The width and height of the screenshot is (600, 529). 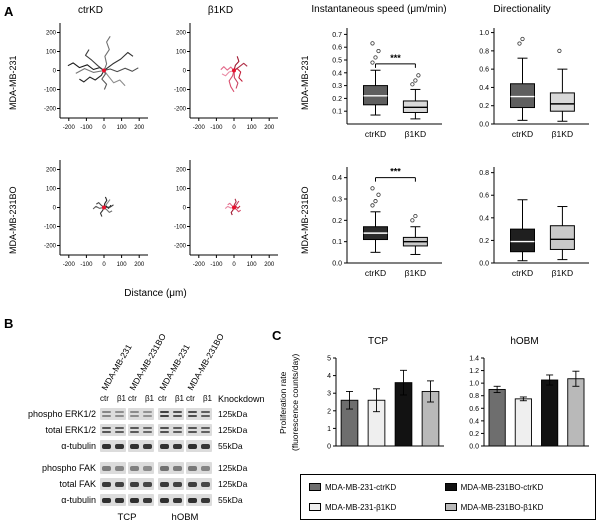 What do you see at coordinates (233, 484) in the screenshot?
I see `blot-size-total-fak: 125kDa` at bounding box center [233, 484].